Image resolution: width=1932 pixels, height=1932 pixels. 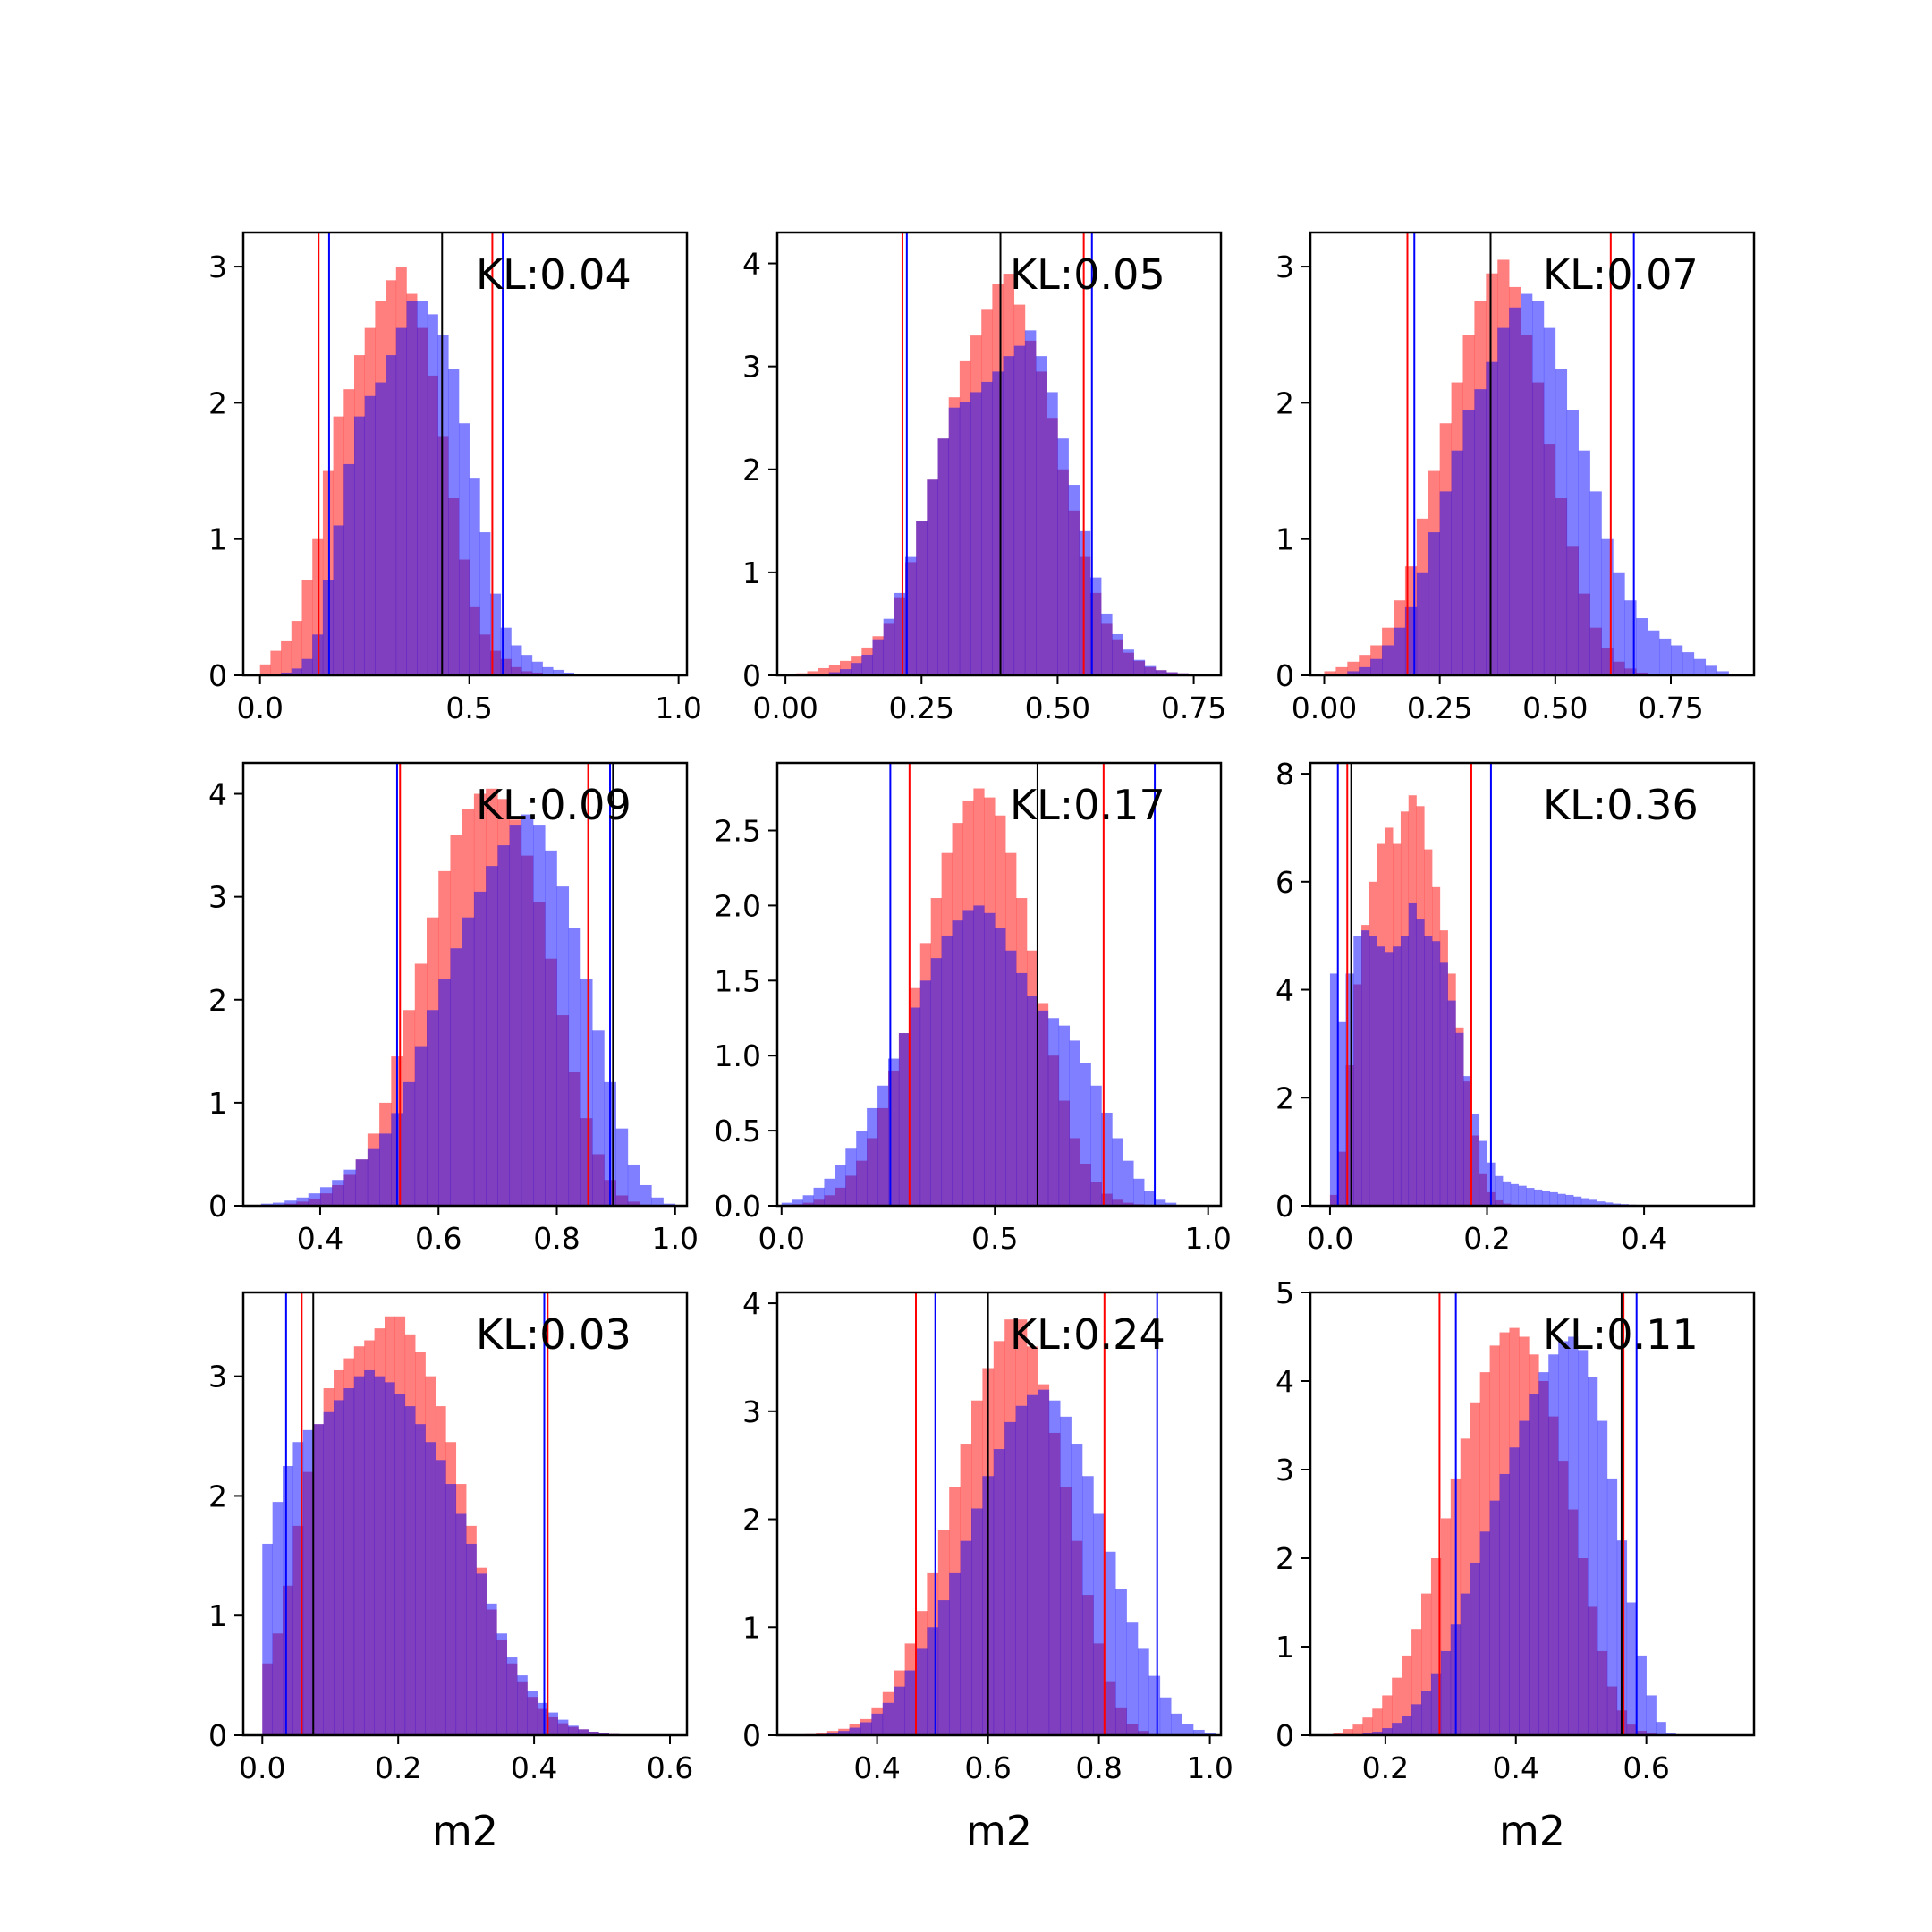 What do you see at coordinates (738, 1131) in the screenshot?
I see `y-tick-label: 0.5` at bounding box center [738, 1131].